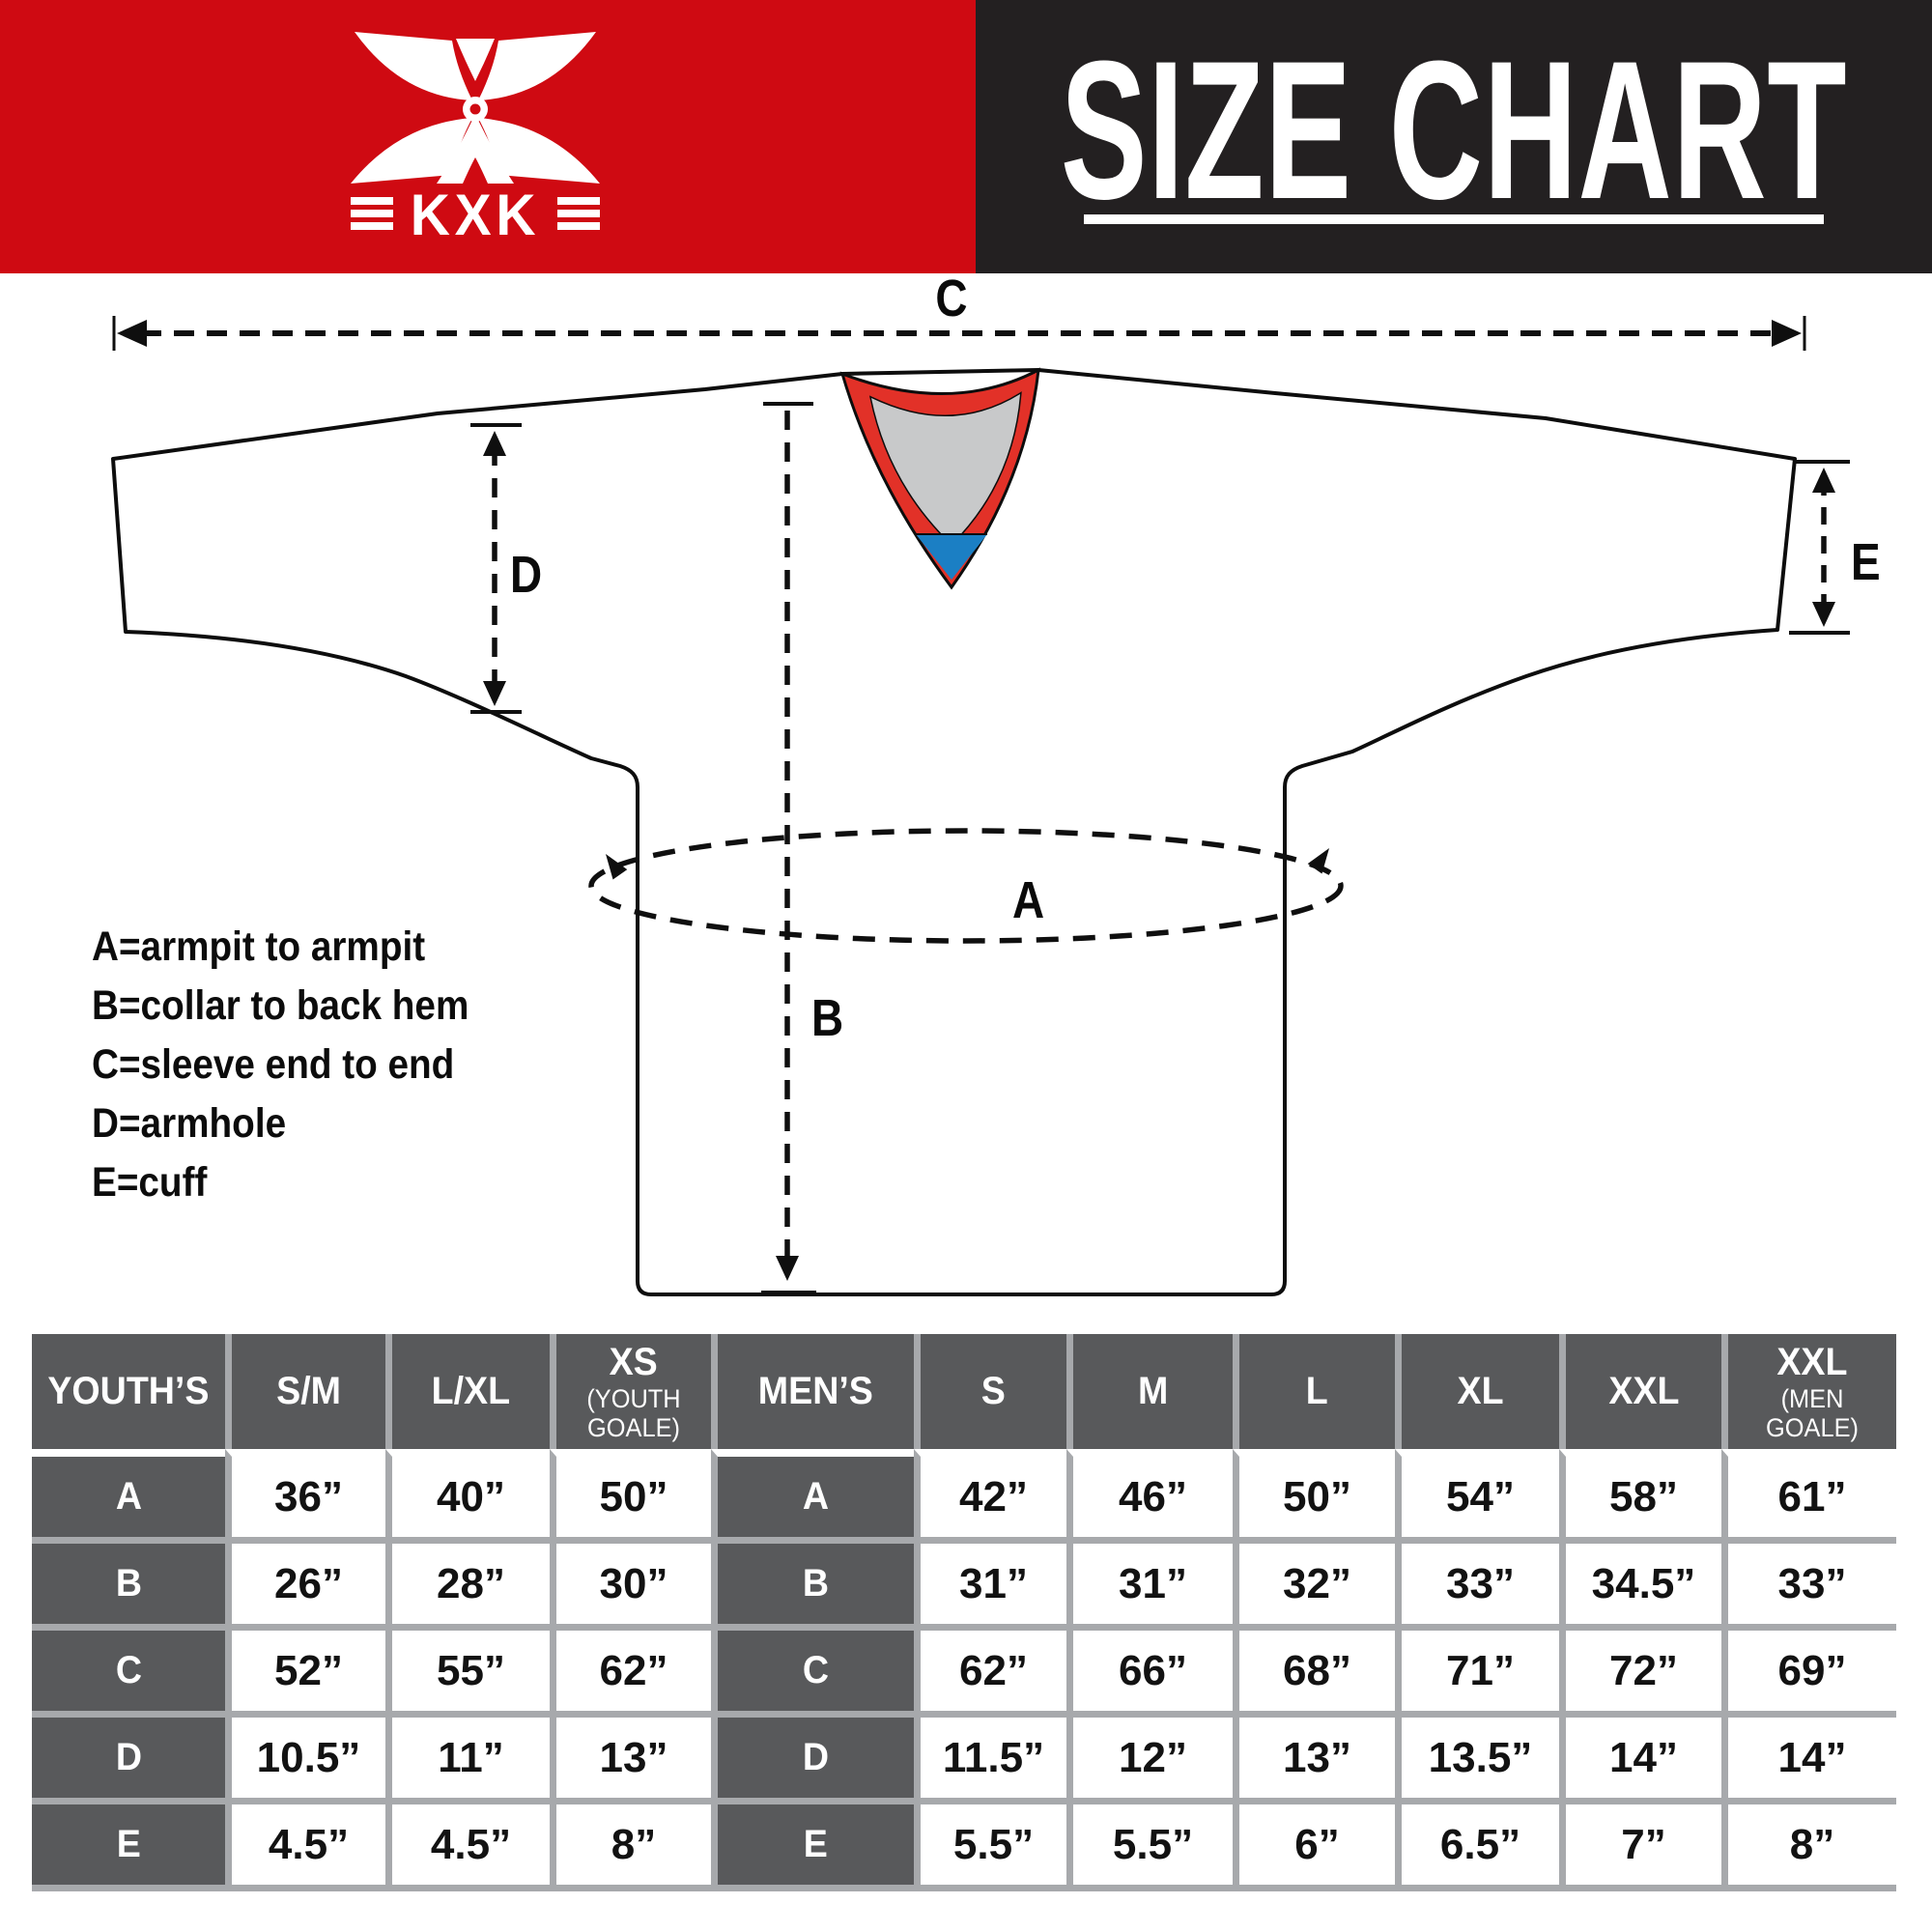 The image size is (1932, 1932). I want to click on size-value: 13.5”, so click(1477, 1754).